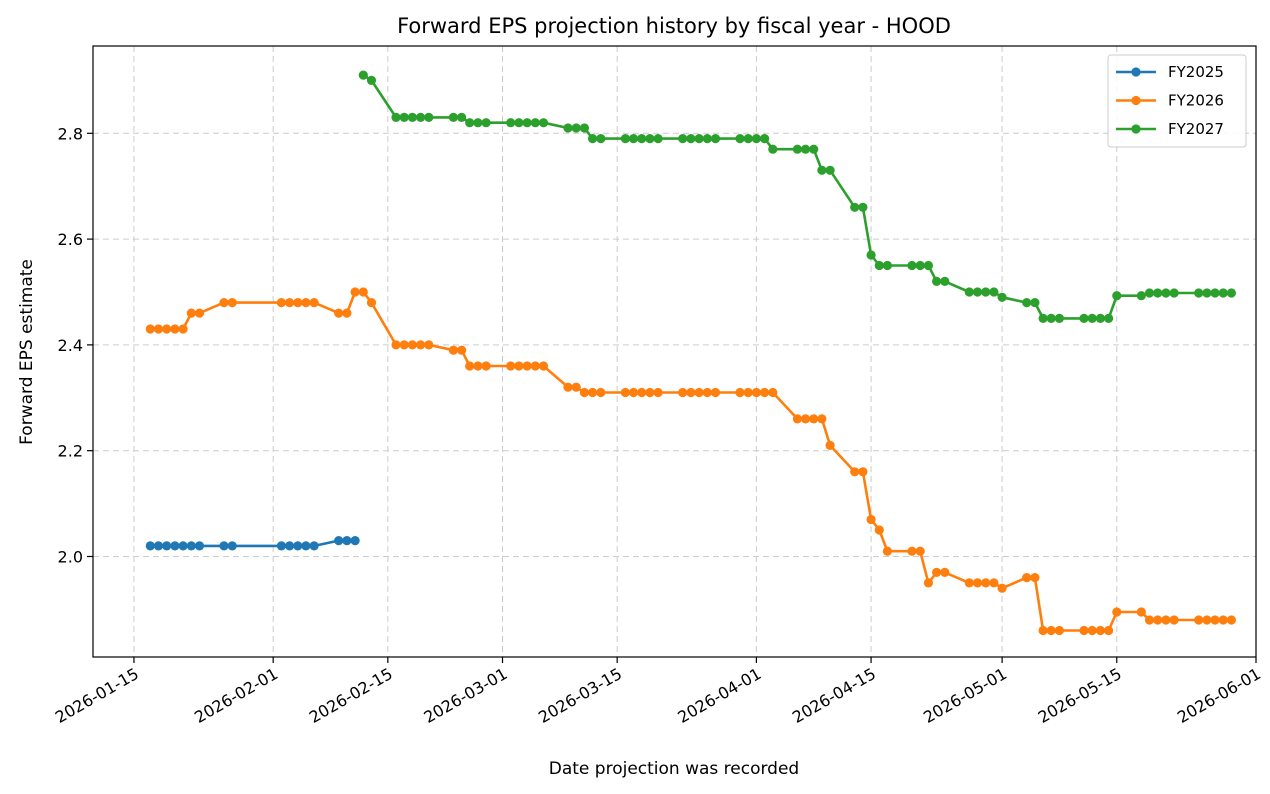  What do you see at coordinates (674, 769) in the screenshot?
I see `x-axis-label: Date projection was recorded` at bounding box center [674, 769].